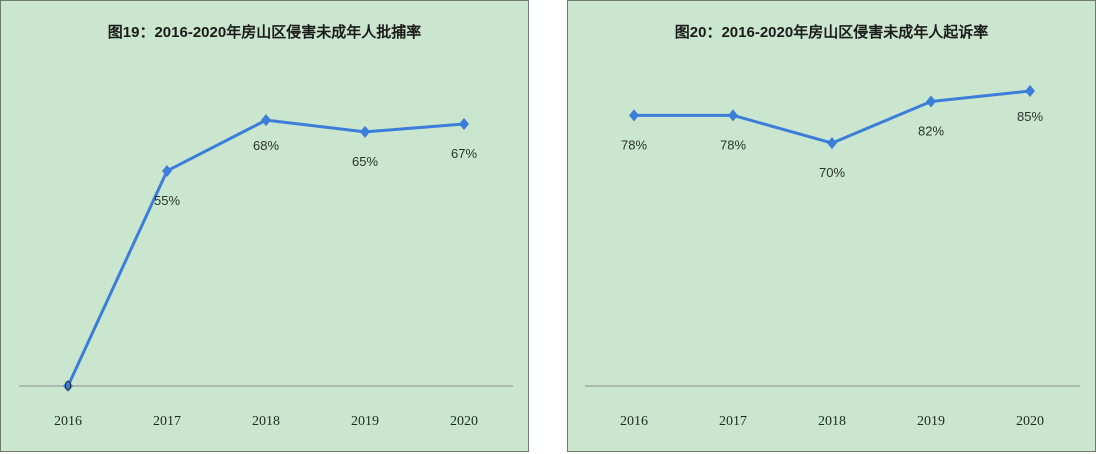 This screenshot has height=454, width=1096. I want to click on data-line, so click(832, 117).